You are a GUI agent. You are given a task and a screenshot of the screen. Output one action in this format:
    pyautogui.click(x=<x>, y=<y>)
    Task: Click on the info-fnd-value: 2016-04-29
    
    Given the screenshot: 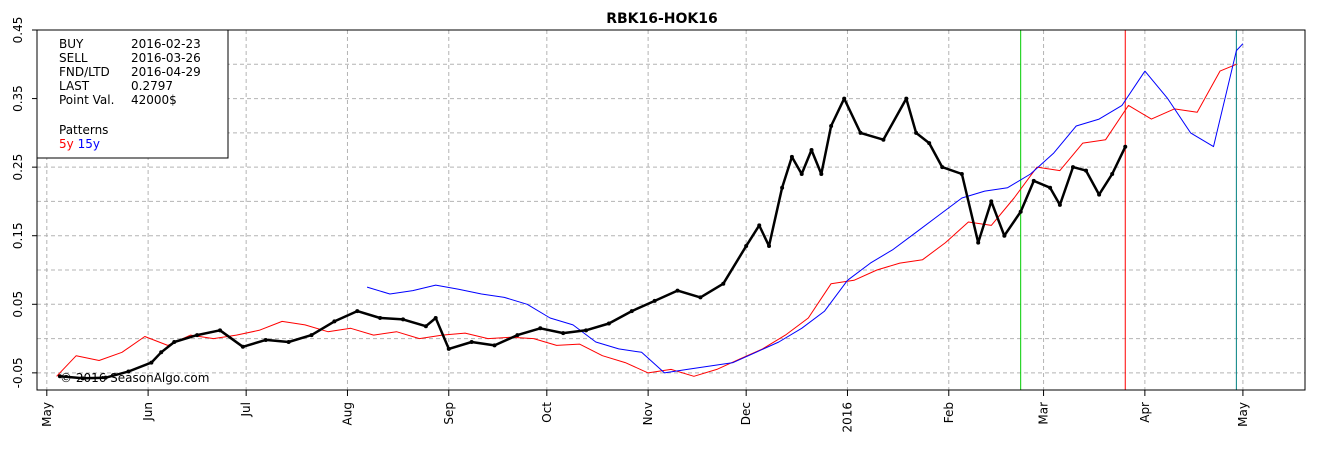 What is the action you would take?
    pyautogui.click(x=166, y=72)
    